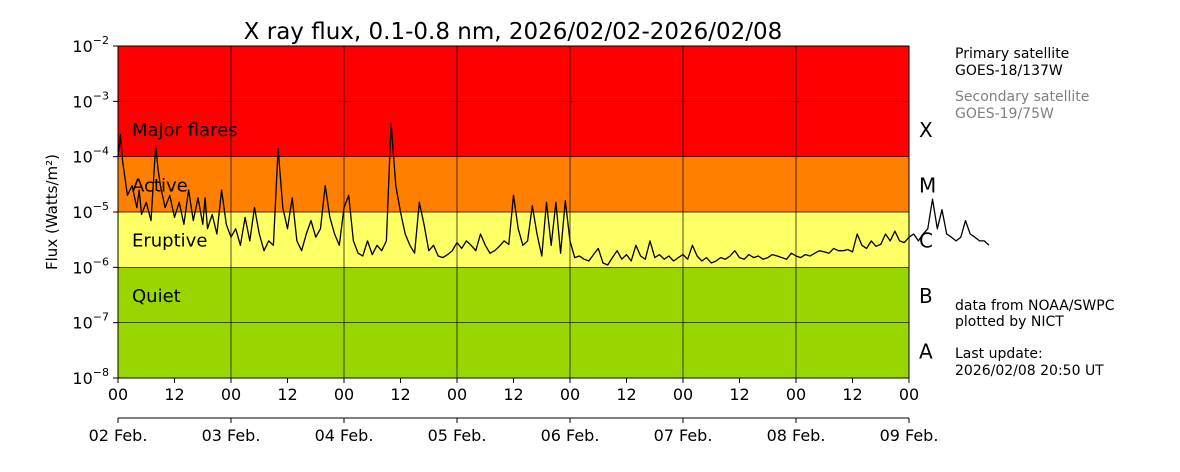  What do you see at coordinates (926, 351) in the screenshot?
I see `class-label-a: A` at bounding box center [926, 351].